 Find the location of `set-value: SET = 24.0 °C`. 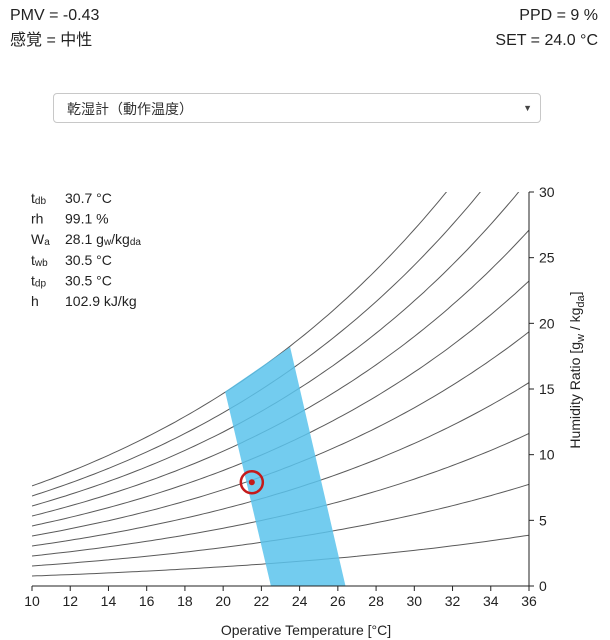

set-value: SET = 24.0 °C is located at coordinates (546, 40).